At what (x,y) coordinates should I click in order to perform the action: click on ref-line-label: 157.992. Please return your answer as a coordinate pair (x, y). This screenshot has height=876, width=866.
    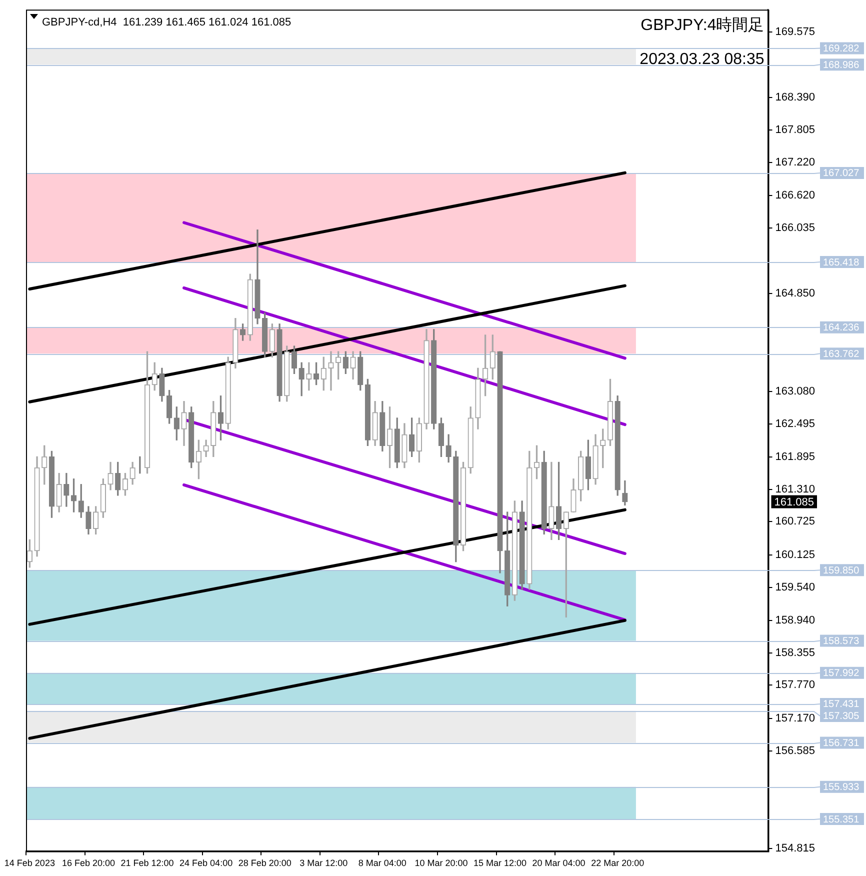
    Looking at the image, I should click on (841, 674).